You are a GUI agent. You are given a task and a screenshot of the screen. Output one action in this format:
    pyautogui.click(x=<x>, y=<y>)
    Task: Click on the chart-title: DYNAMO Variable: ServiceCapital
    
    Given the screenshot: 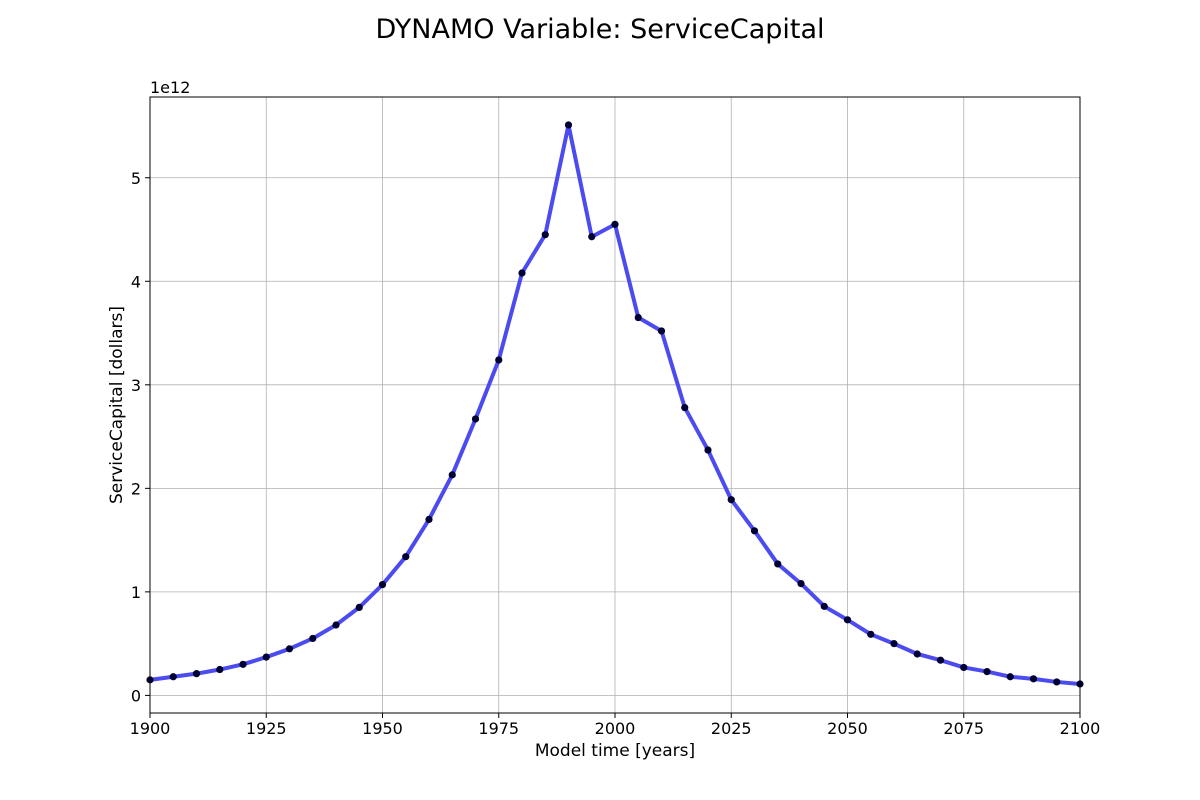 What is the action you would take?
    pyautogui.click(x=599, y=29)
    